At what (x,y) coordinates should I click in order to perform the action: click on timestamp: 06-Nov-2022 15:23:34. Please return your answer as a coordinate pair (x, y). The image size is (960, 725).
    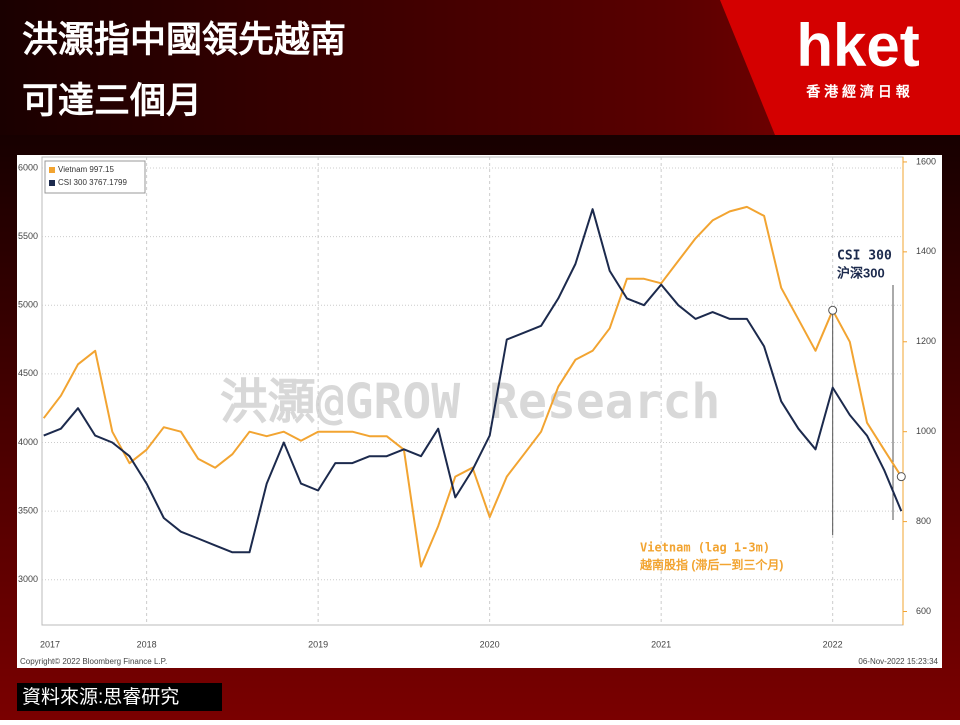
    Looking at the image, I should click on (898, 661).